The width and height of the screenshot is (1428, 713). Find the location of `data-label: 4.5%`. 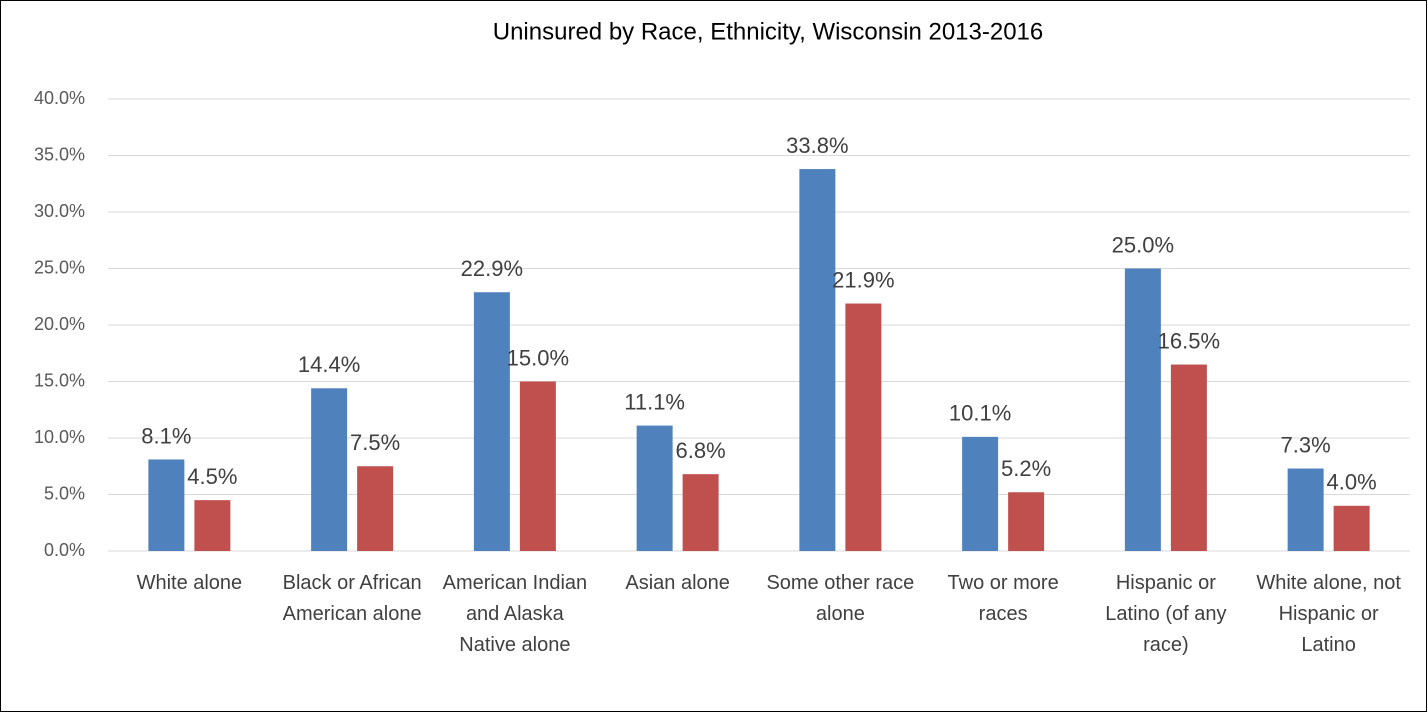

data-label: 4.5% is located at coordinates (212, 476).